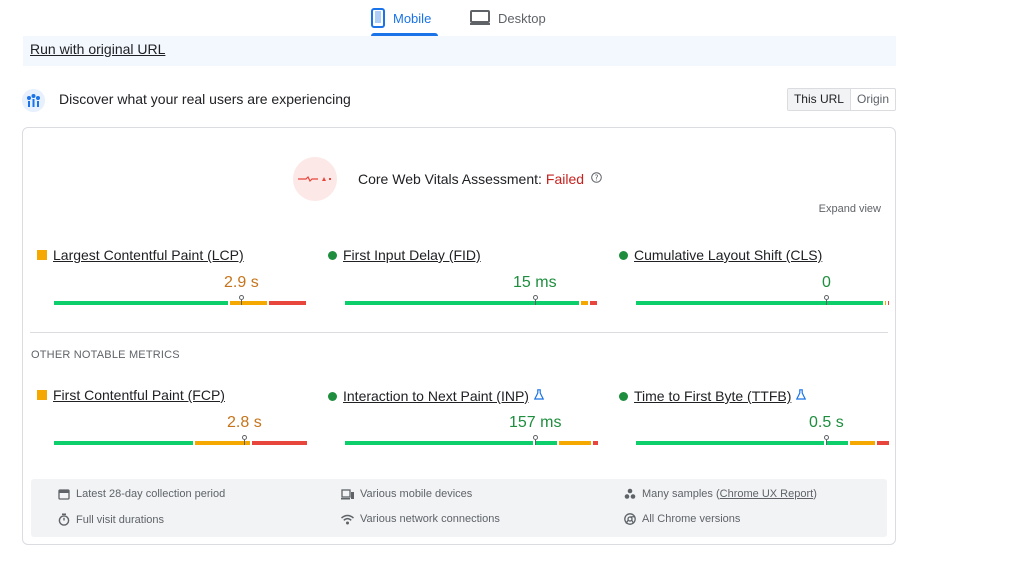 Image resolution: width=1030 pixels, height=569 pixels. Describe the element at coordinates (462, 279) in the screenshot. I see `metric-2: First Input Delay (FID) 15 ms` at that location.